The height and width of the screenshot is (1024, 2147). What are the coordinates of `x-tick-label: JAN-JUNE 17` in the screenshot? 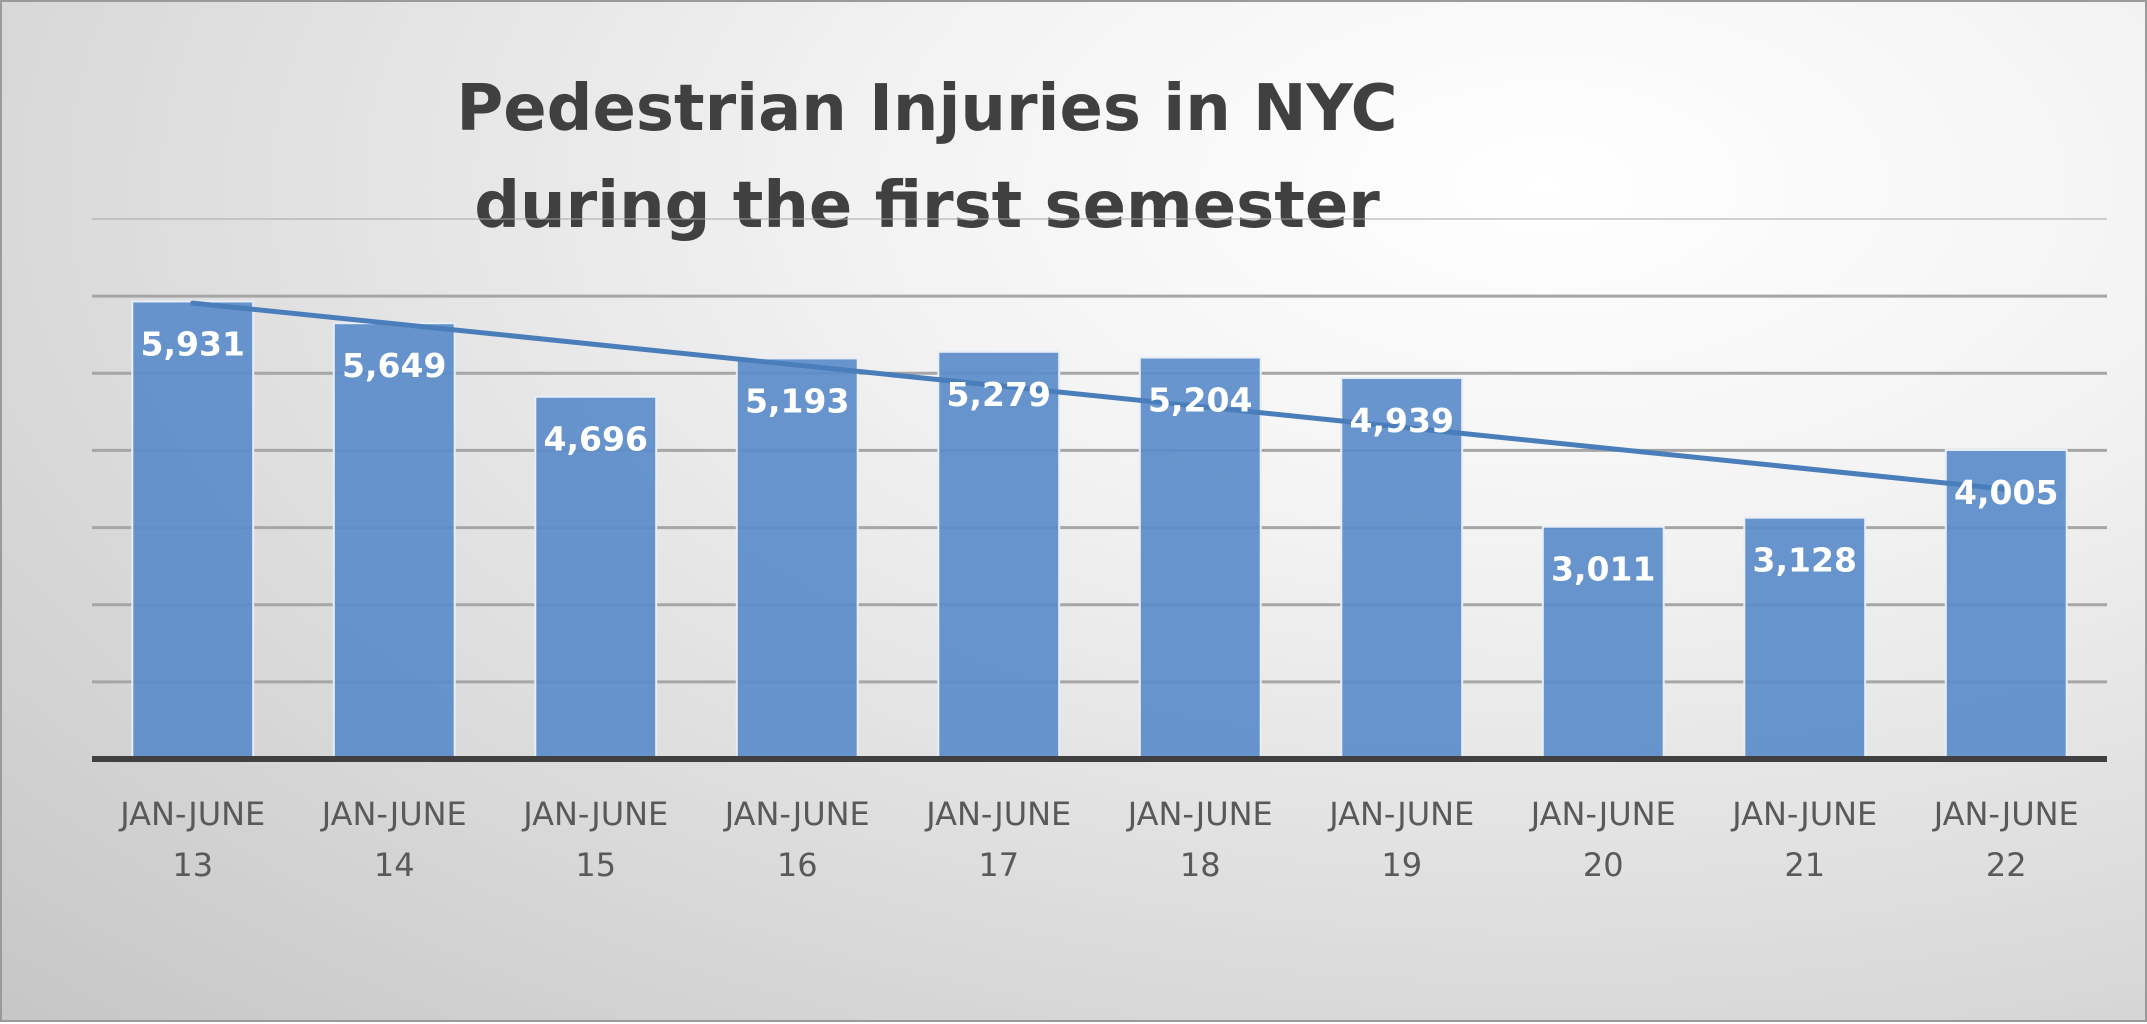 It's located at (997, 839).